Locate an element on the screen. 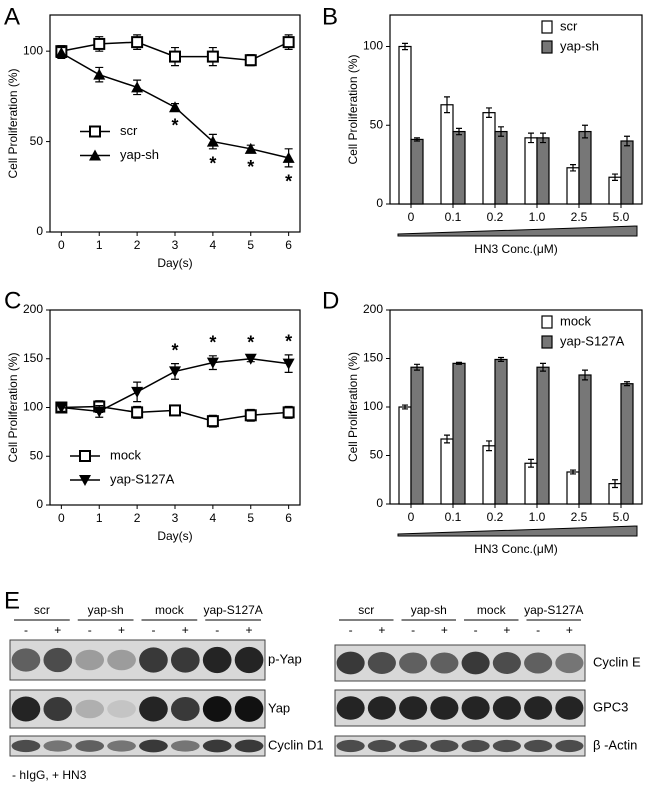 This screenshot has width=650, height=795. panel-letter: A is located at coordinates (12, 16).